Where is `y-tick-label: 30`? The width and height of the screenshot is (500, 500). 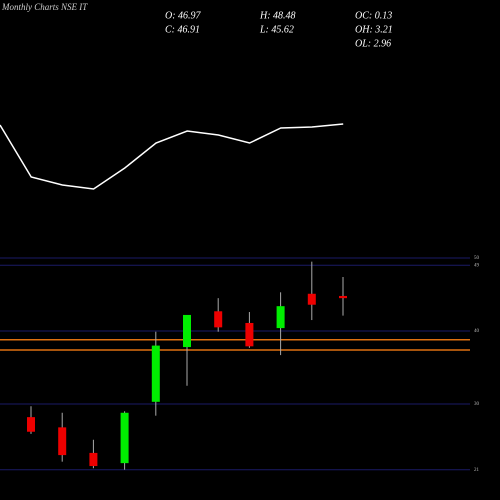 y-tick-label: 30 is located at coordinates (477, 404).